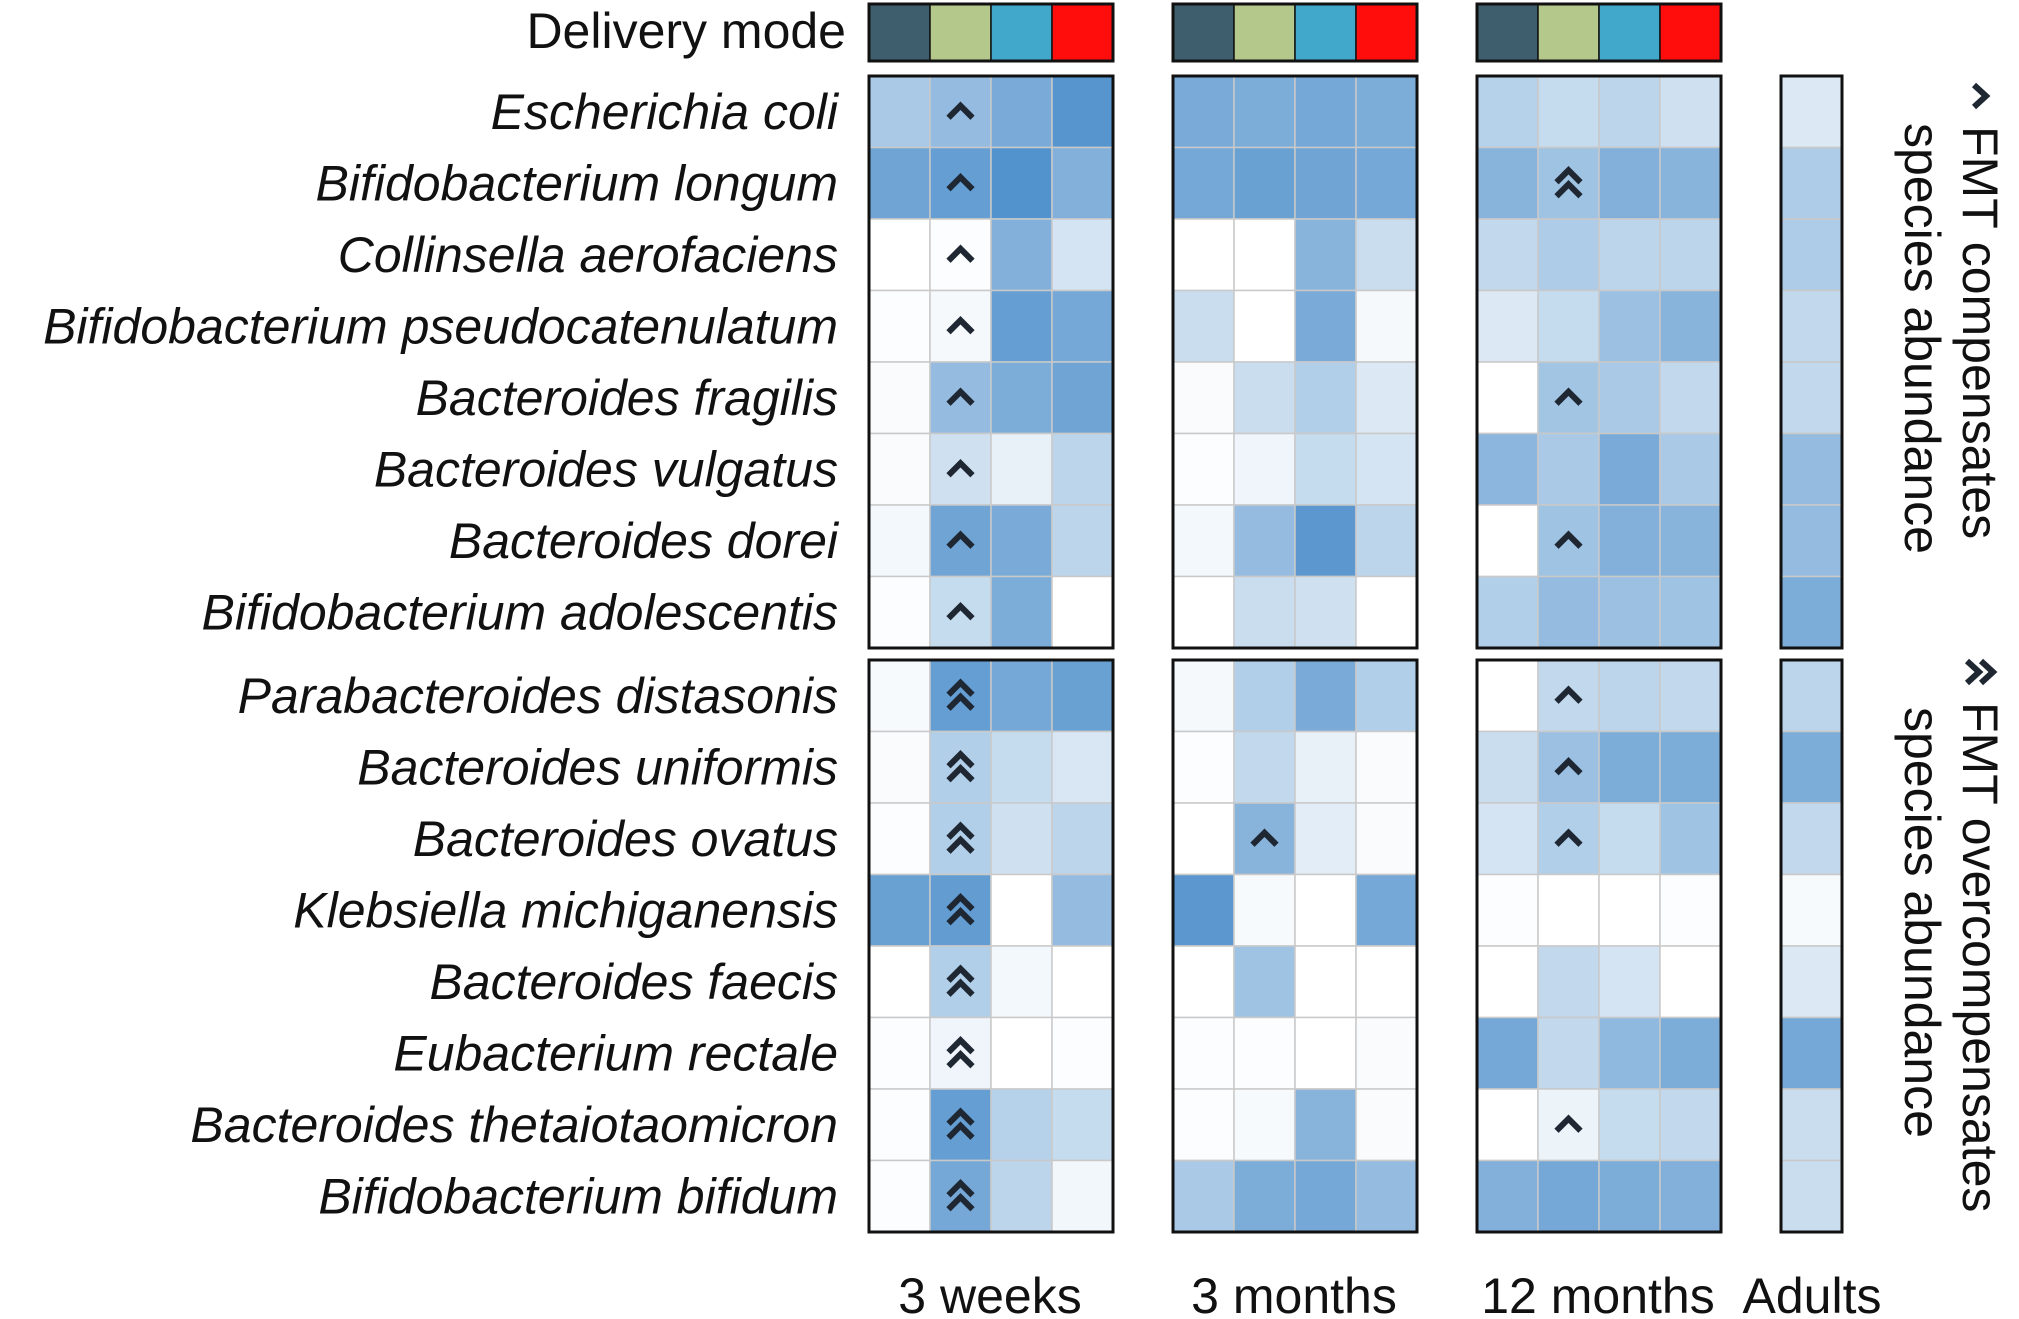 This screenshot has height=1319, width=2019. Describe the element at coordinates (1980, 957) in the screenshot. I see `legend-text-overcompensates: FMT overcompensates` at that location.